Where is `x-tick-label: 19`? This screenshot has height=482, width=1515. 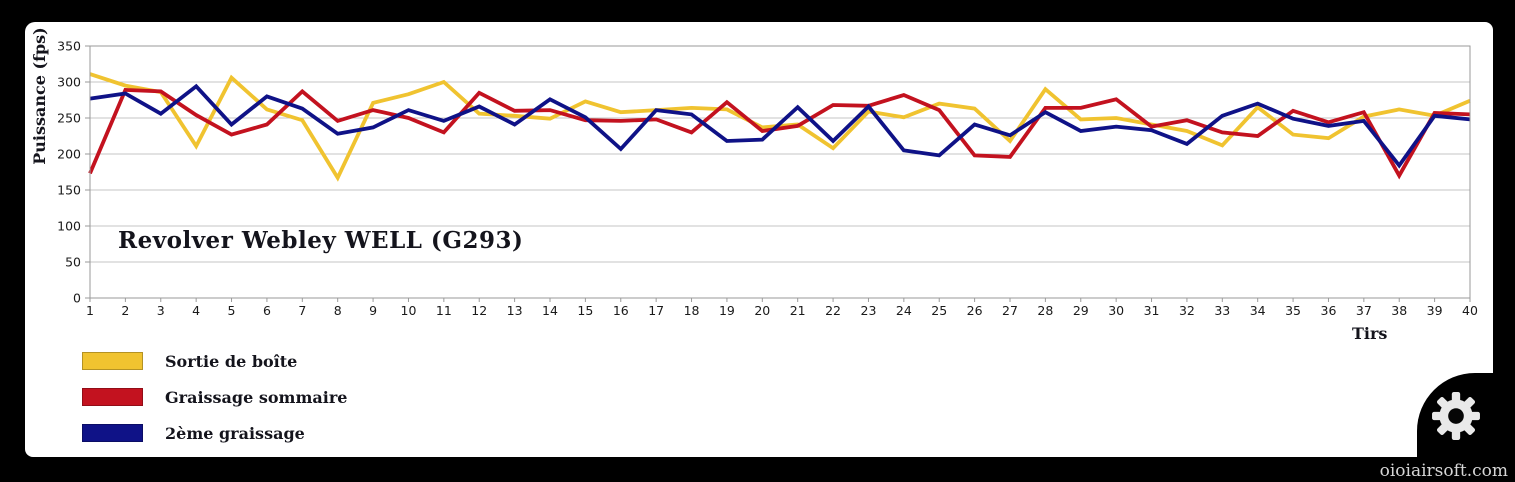 x-tick-label: 19 is located at coordinates (727, 310).